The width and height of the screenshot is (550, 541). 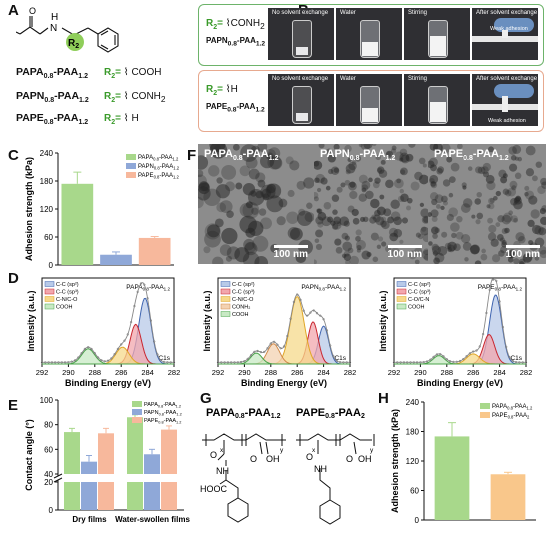 What do you see at coordinates (135, 97) in the screenshot?
I see `r2-definition-papn: R2= ⌇ CONH2` at bounding box center [135, 97].